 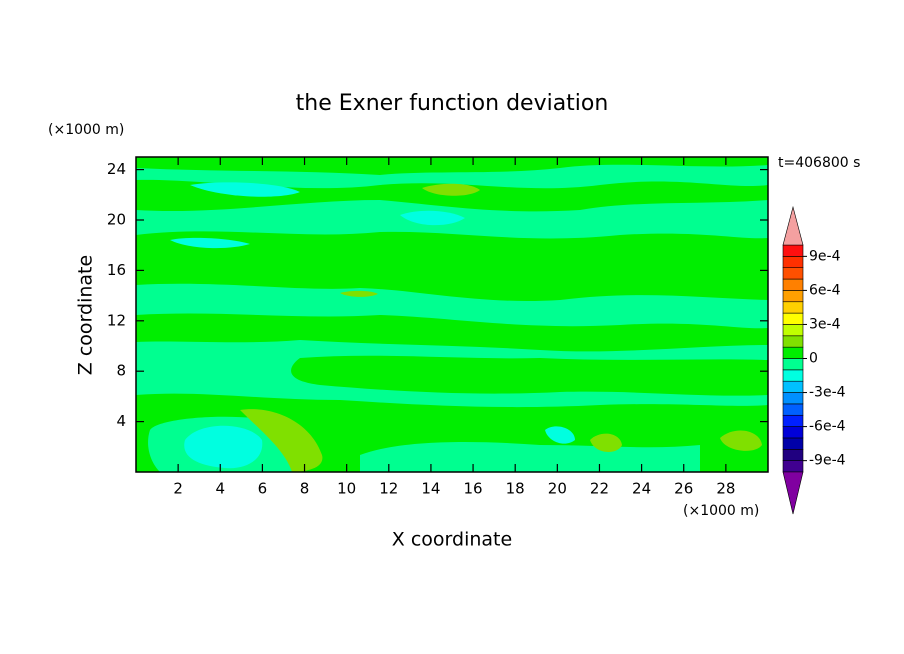 I want to click on x-axis-label: X coordinate, so click(x=452, y=540).